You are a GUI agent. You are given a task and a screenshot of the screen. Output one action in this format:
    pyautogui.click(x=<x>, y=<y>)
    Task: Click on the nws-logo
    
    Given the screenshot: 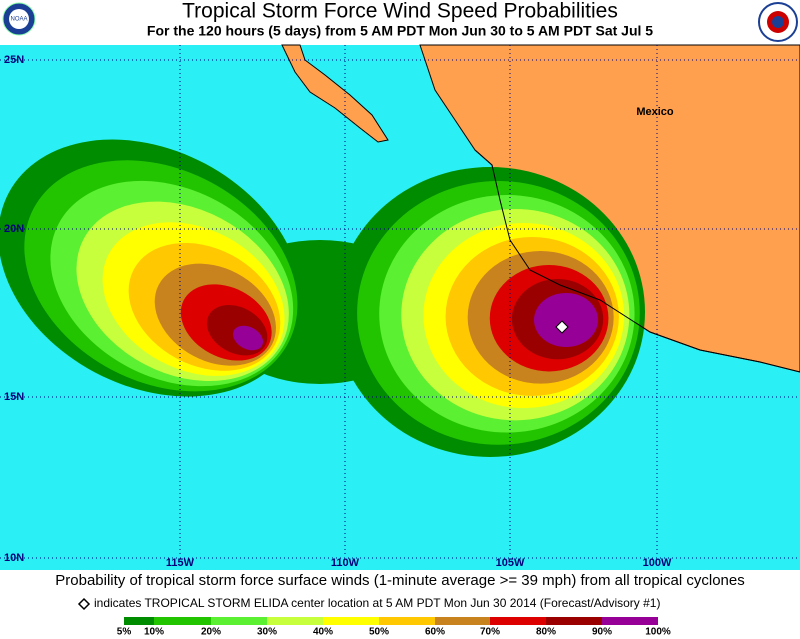 What is the action you would take?
    pyautogui.click(x=778, y=22)
    